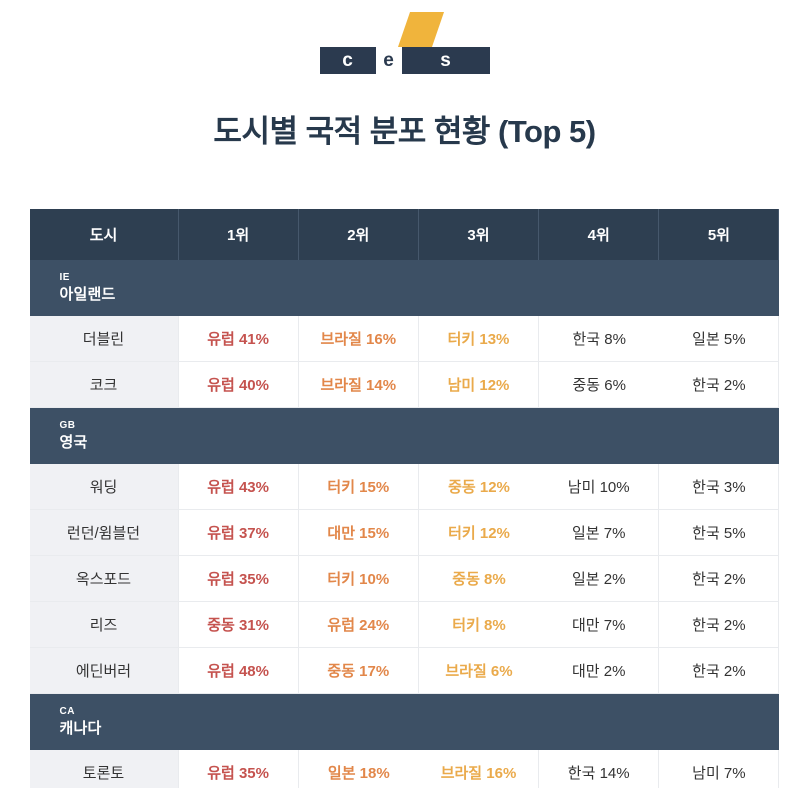  I want to click on city-cell: 리즈, so click(104, 625).